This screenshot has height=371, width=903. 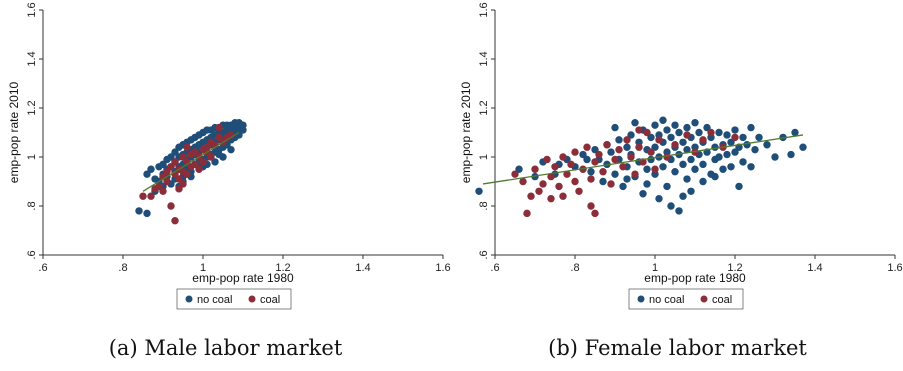 I want to click on legend-box, so click(x=686, y=299).